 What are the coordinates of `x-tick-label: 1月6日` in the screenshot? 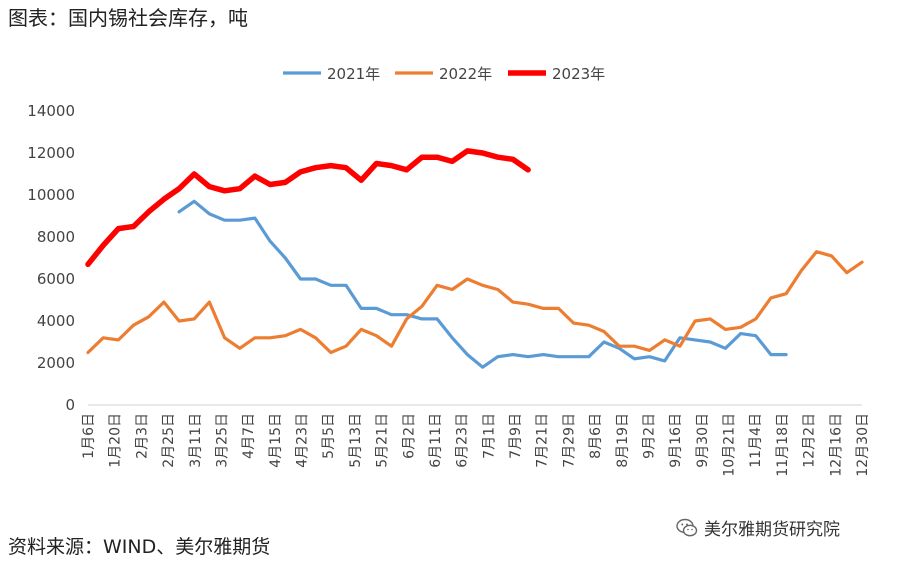 It's located at (89, 436).